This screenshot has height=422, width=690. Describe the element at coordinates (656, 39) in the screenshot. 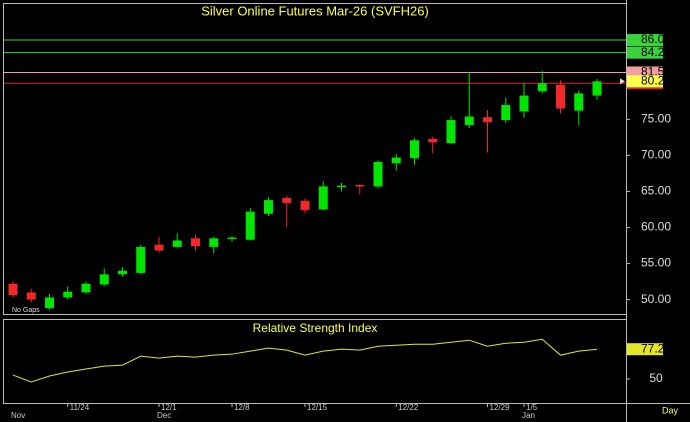

I see `level-label: 86.00` at that location.